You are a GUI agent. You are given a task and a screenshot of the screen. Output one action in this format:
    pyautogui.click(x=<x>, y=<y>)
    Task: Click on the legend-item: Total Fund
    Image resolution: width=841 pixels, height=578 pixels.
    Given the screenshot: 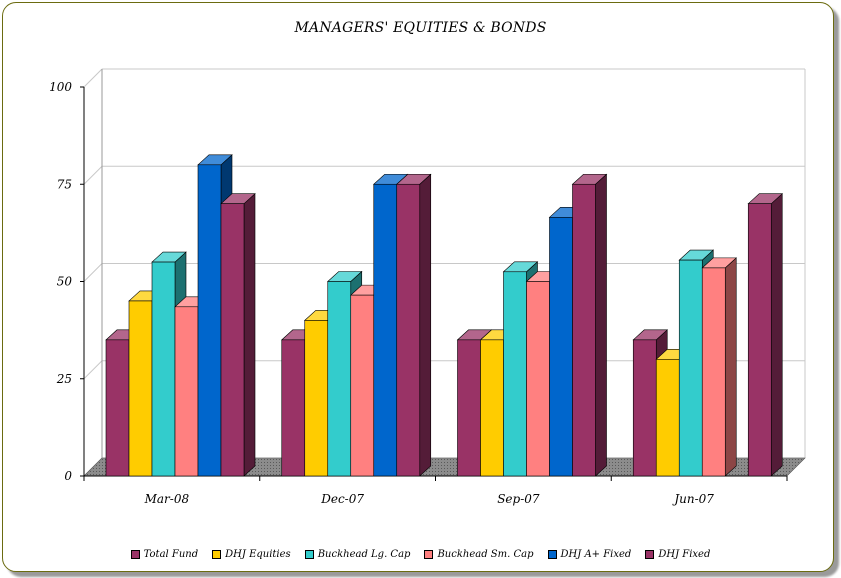 What is the action you would take?
    pyautogui.click(x=164, y=554)
    